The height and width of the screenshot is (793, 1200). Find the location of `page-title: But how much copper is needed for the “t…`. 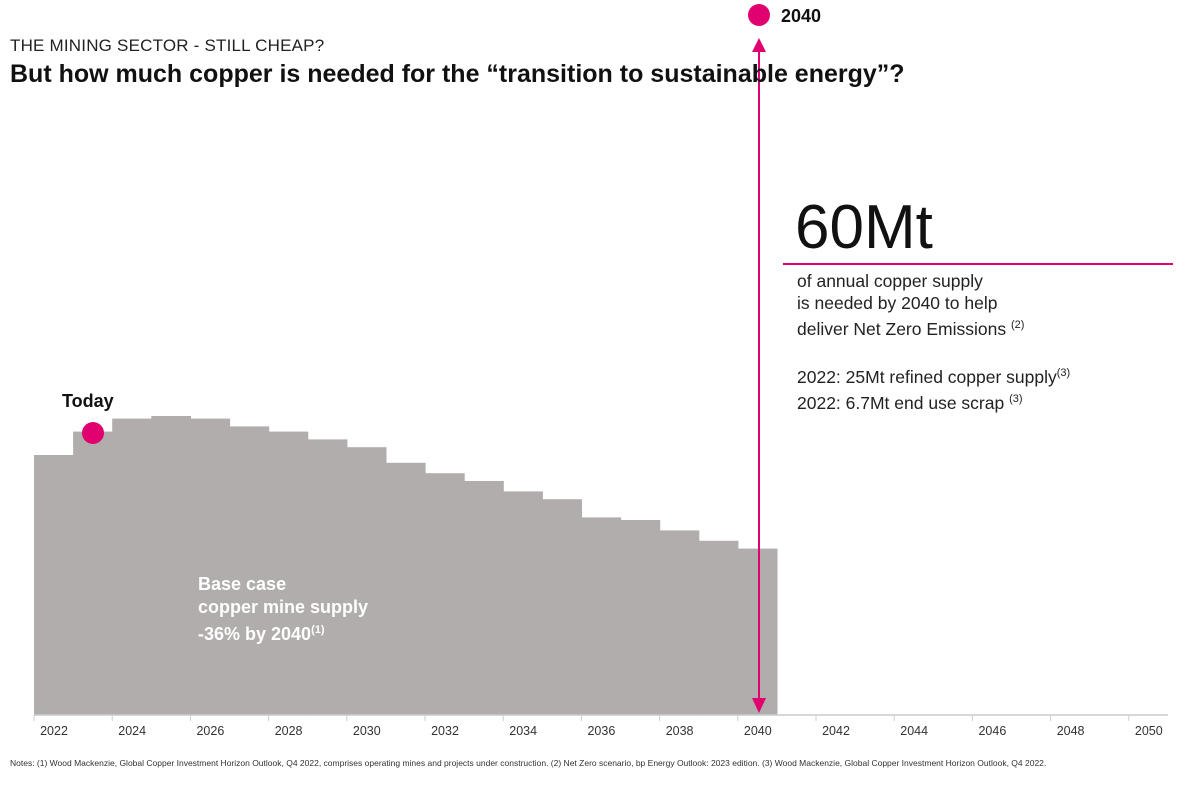

page-title: But how much copper is needed for the “t… is located at coordinates (457, 74).